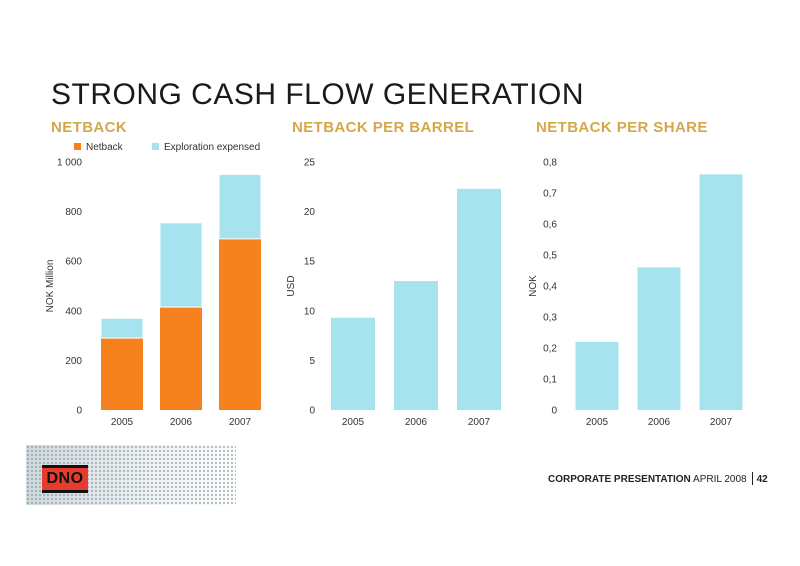 The image size is (800, 566). Describe the element at coordinates (181, 265) in the screenshot. I see `netback-bar-2006-exploration-expensed` at that location.